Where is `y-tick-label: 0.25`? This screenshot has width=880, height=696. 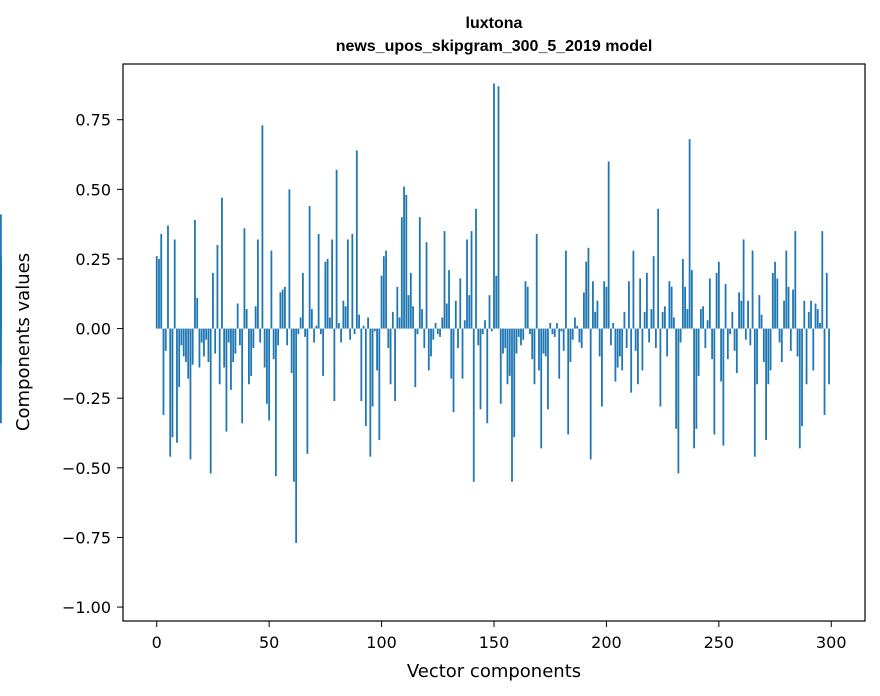
y-tick-label: 0.25 is located at coordinates (93, 259).